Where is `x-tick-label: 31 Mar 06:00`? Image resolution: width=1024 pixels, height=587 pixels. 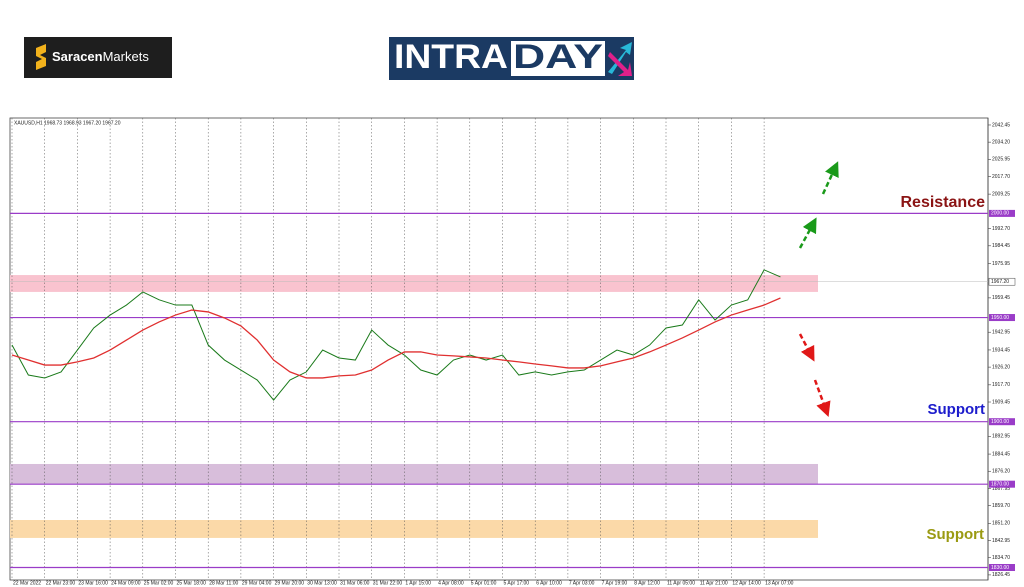
x-tick-label: 31 Mar 06:00 is located at coordinates (355, 583).